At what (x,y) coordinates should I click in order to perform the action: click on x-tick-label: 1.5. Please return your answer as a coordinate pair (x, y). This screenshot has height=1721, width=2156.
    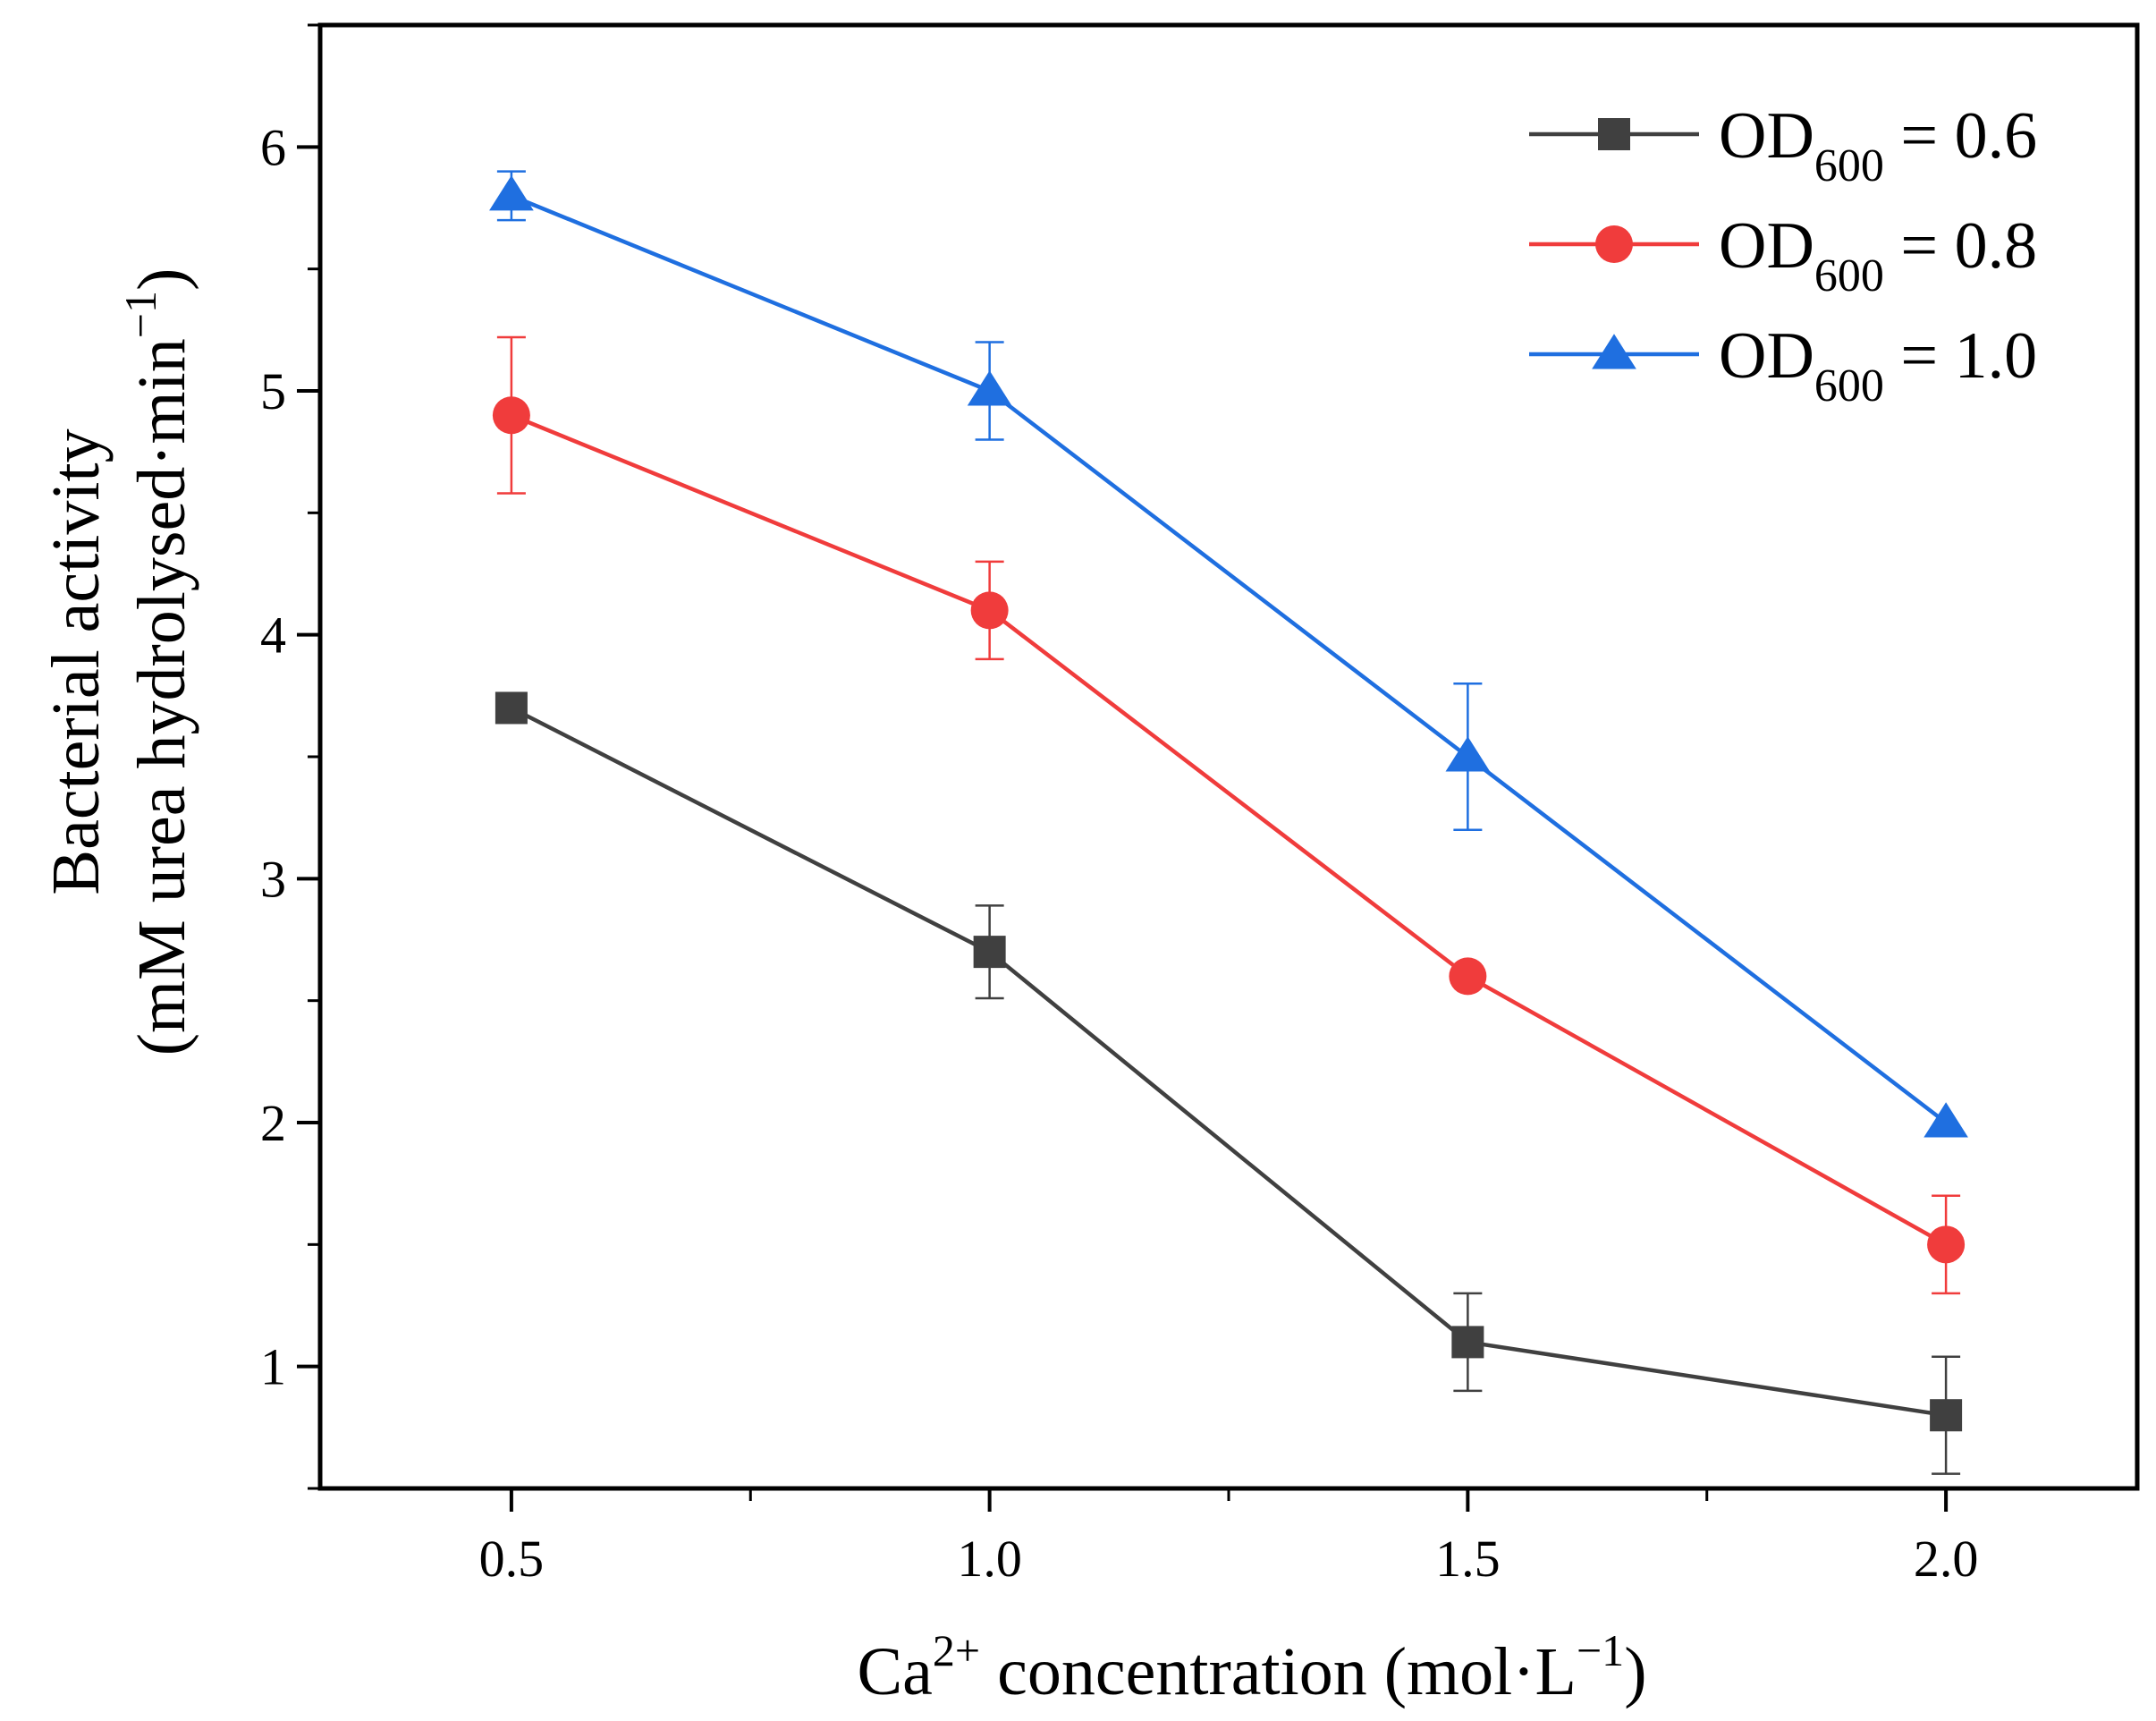
    Looking at the image, I should click on (1468, 1559).